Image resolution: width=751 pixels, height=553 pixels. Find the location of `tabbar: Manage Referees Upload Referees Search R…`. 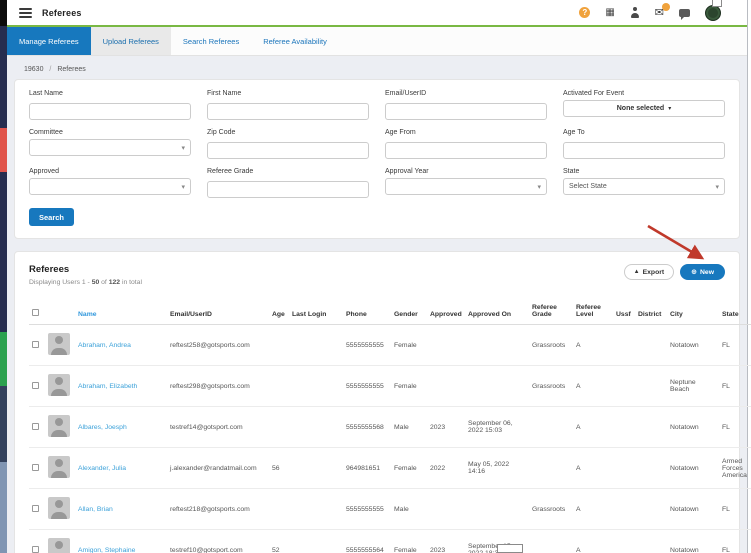

tabbar: Manage Referees Upload Referees Search R… is located at coordinates (377, 41).